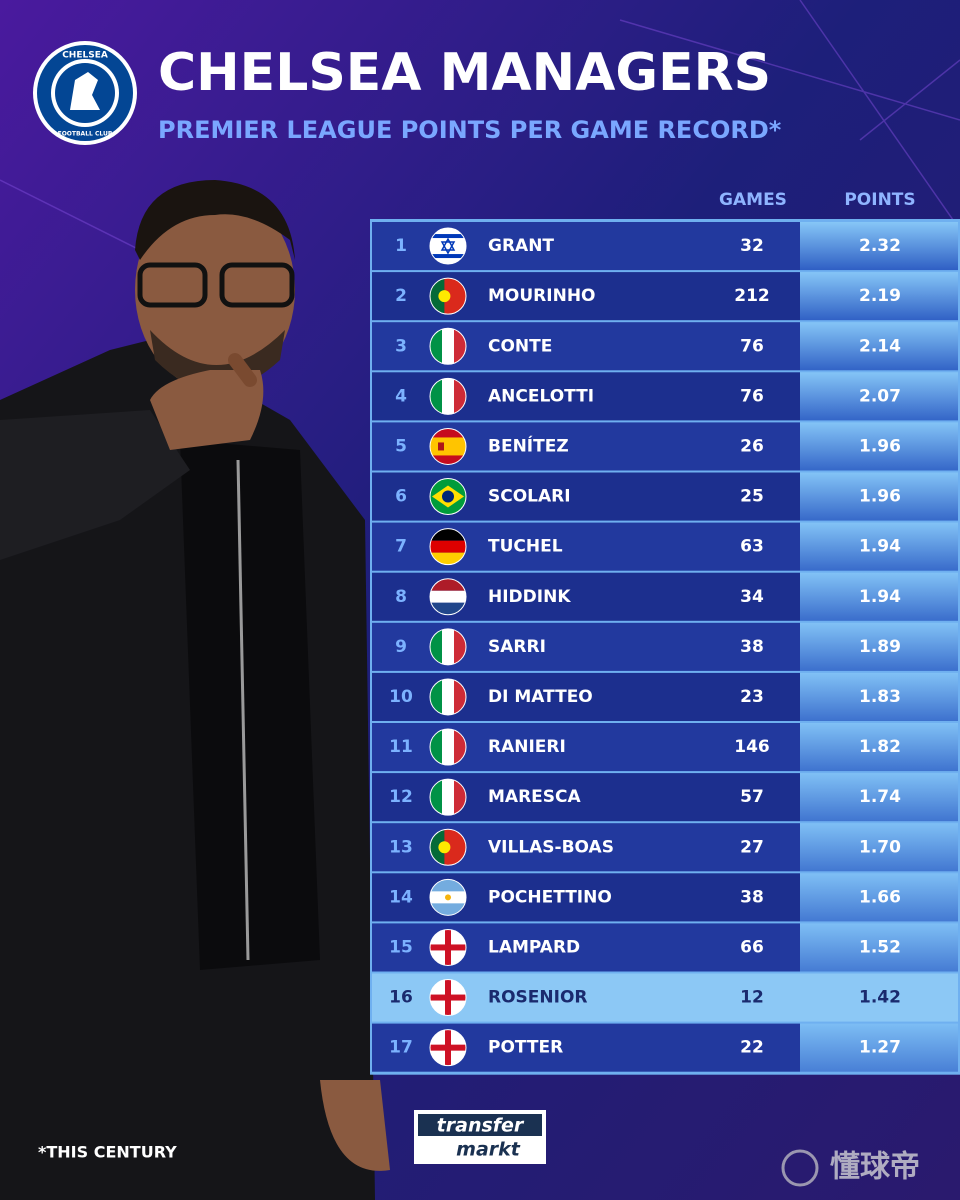  Describe the element at coordinates (517, 647) in the screenshot. I see `manager-name: SARRI` at that location.